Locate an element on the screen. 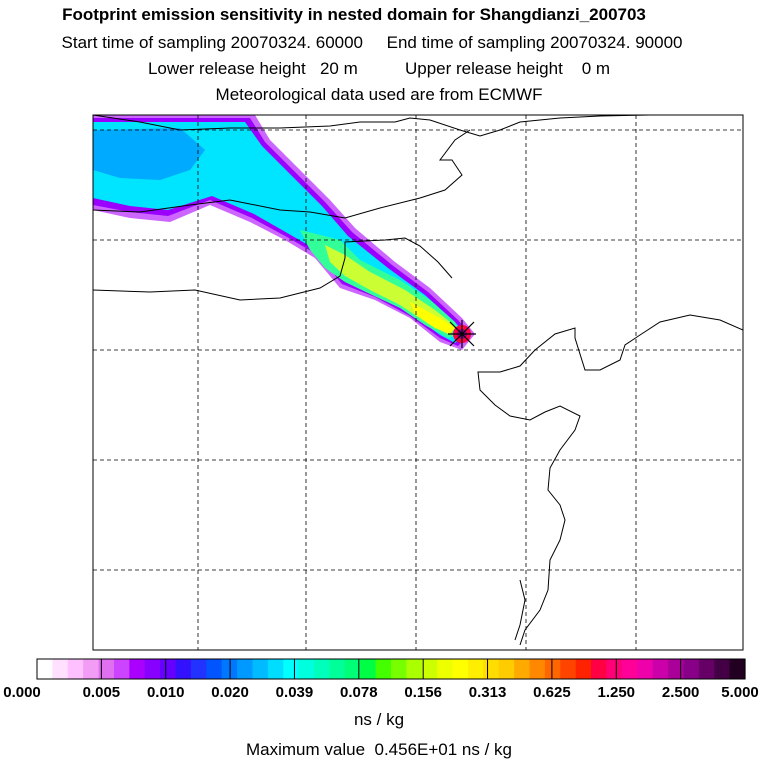 The image size is (768, 768). start-value: 20070324. 60000 is located at coordinates (297, 42).